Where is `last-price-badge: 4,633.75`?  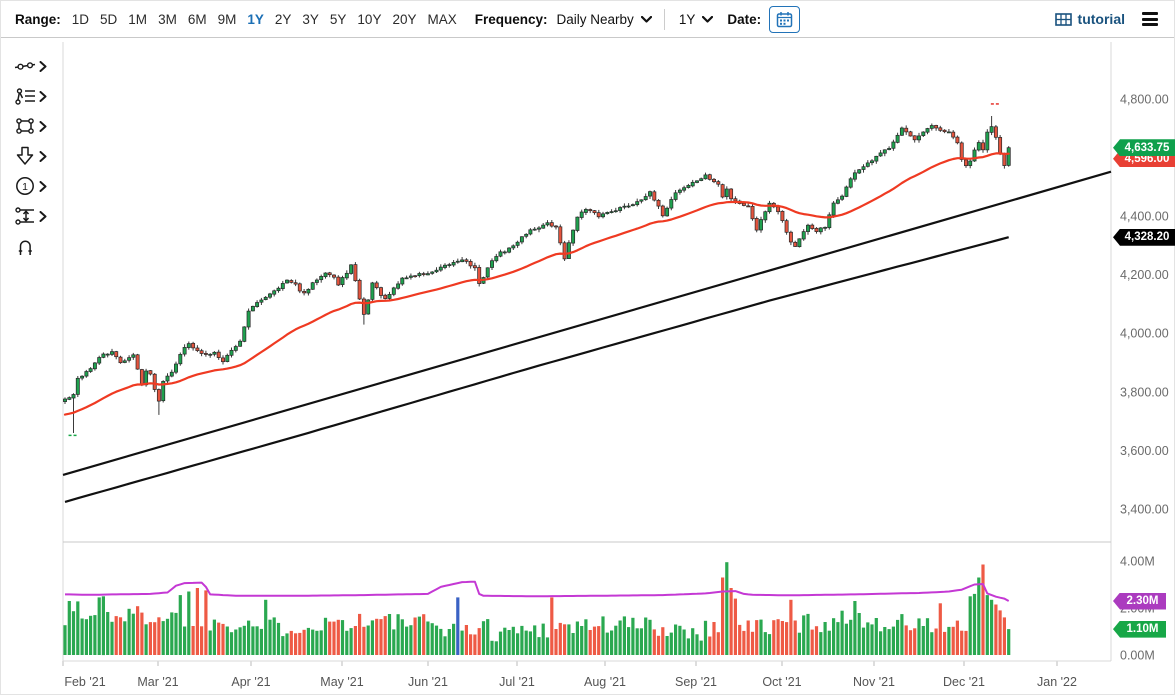 last-price-badge: 4,633.75 is located at coordinates (1144, 148).